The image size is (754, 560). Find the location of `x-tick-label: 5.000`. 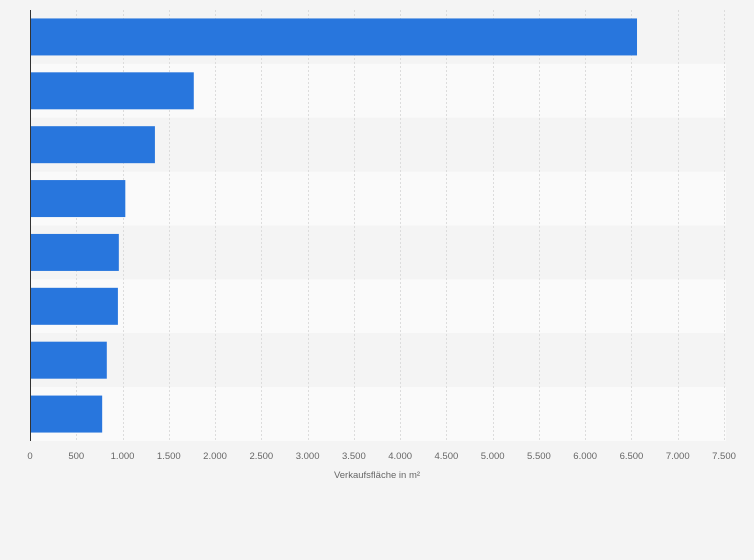

x-tick-label: 5.000 is located at coordinates (493, 456).